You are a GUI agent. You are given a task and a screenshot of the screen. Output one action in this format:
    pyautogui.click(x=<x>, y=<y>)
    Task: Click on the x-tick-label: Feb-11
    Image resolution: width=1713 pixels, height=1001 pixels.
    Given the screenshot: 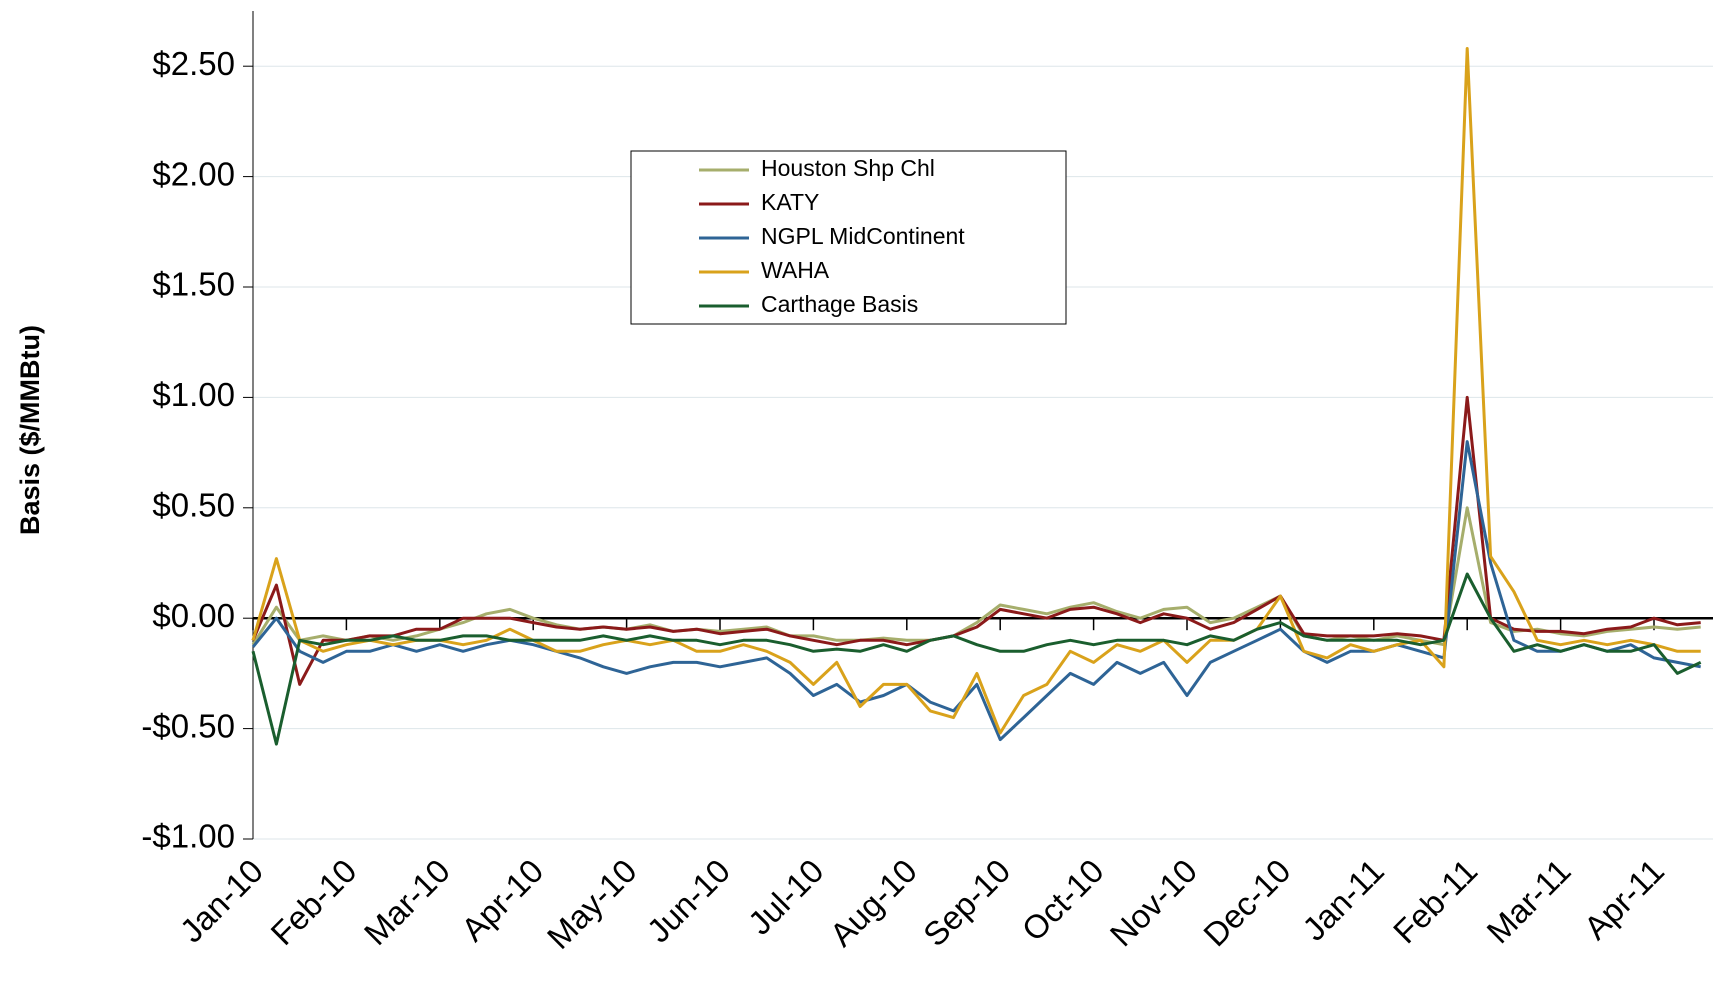 What is the action you would take?
    pyautogui.click(x=1435, y=901)
    